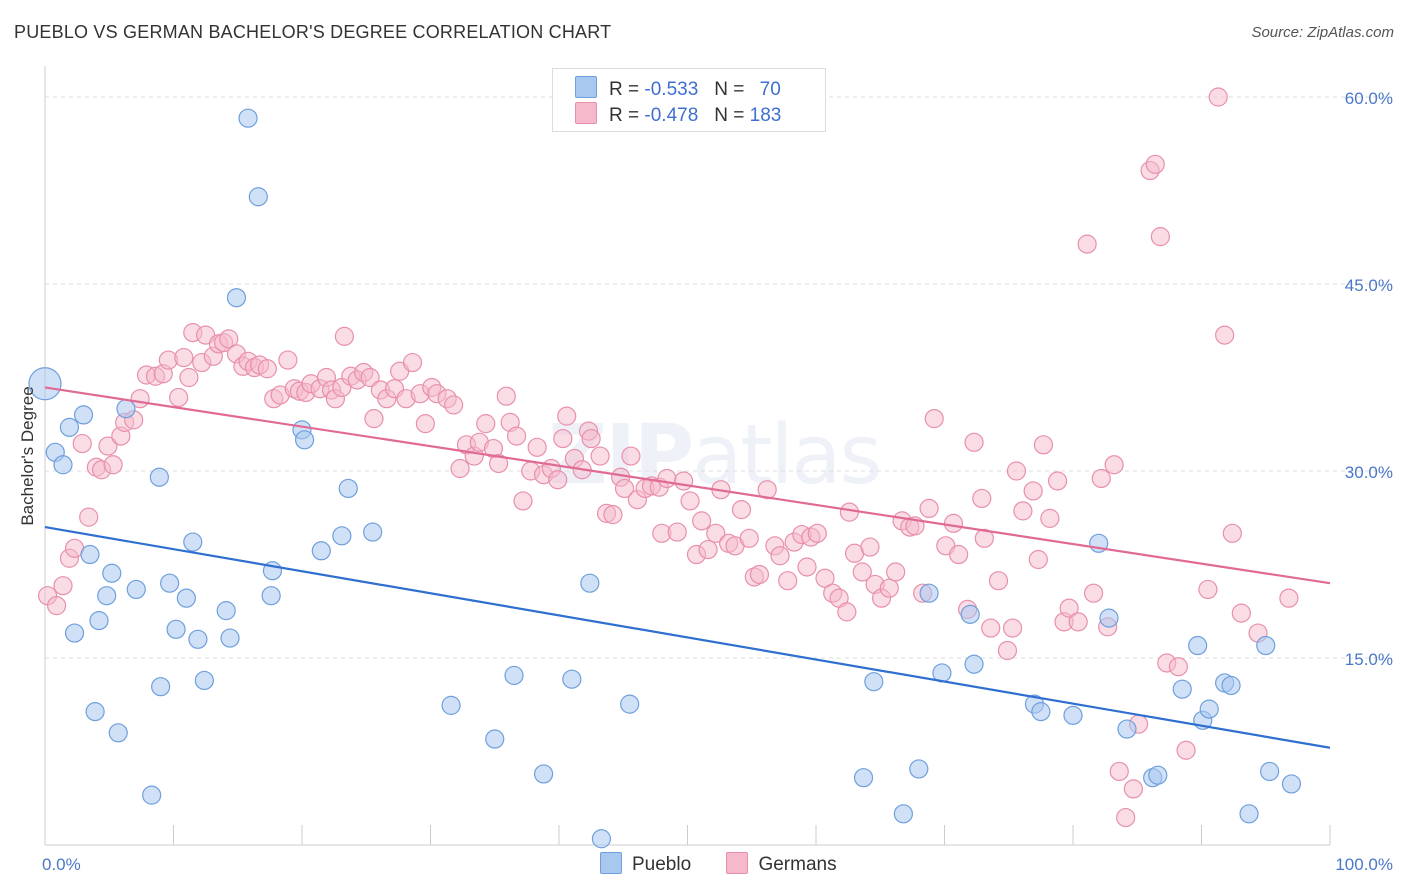 The width and height of the screenshot is (1406, 892). Describe the element at coordinates (770, 89) in the screenshot. I see `pueblo-n-value: 70` at that location.